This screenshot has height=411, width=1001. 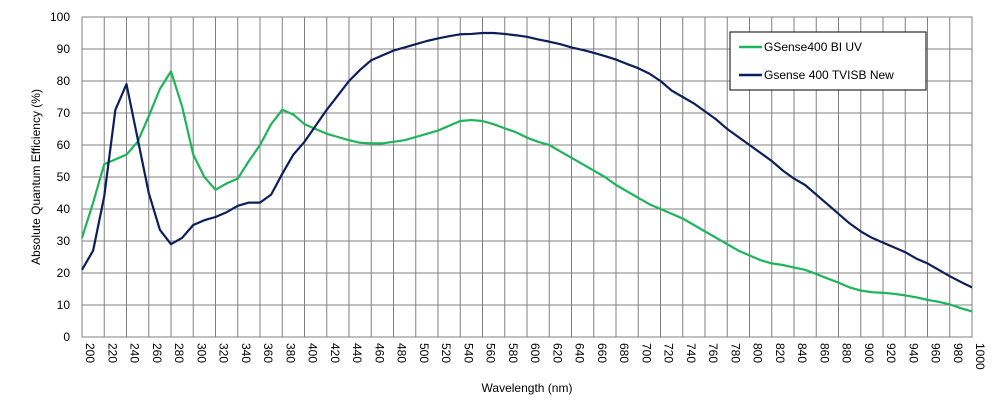 I want to click on y-tick-label: 10, so click(x=64, y=305).